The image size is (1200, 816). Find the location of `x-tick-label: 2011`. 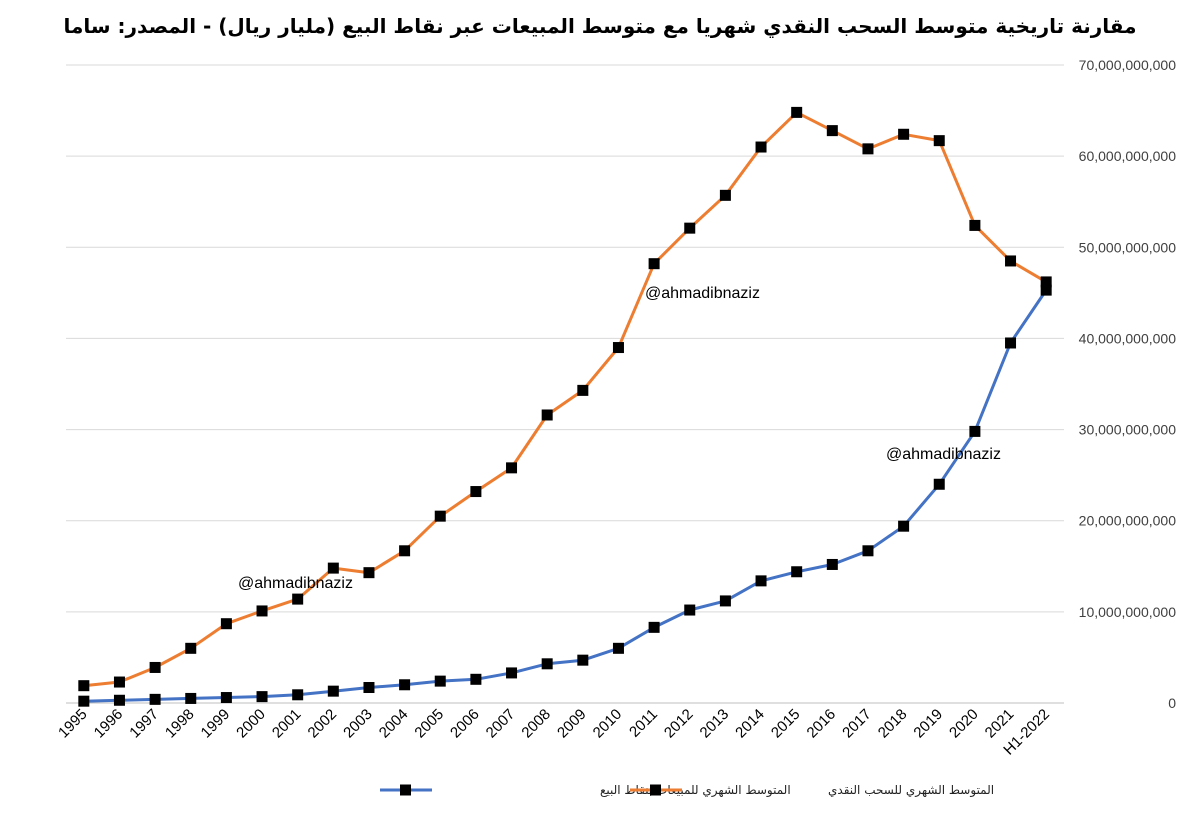

x-tick-label: 2011 is located at coordinates (643, 723).